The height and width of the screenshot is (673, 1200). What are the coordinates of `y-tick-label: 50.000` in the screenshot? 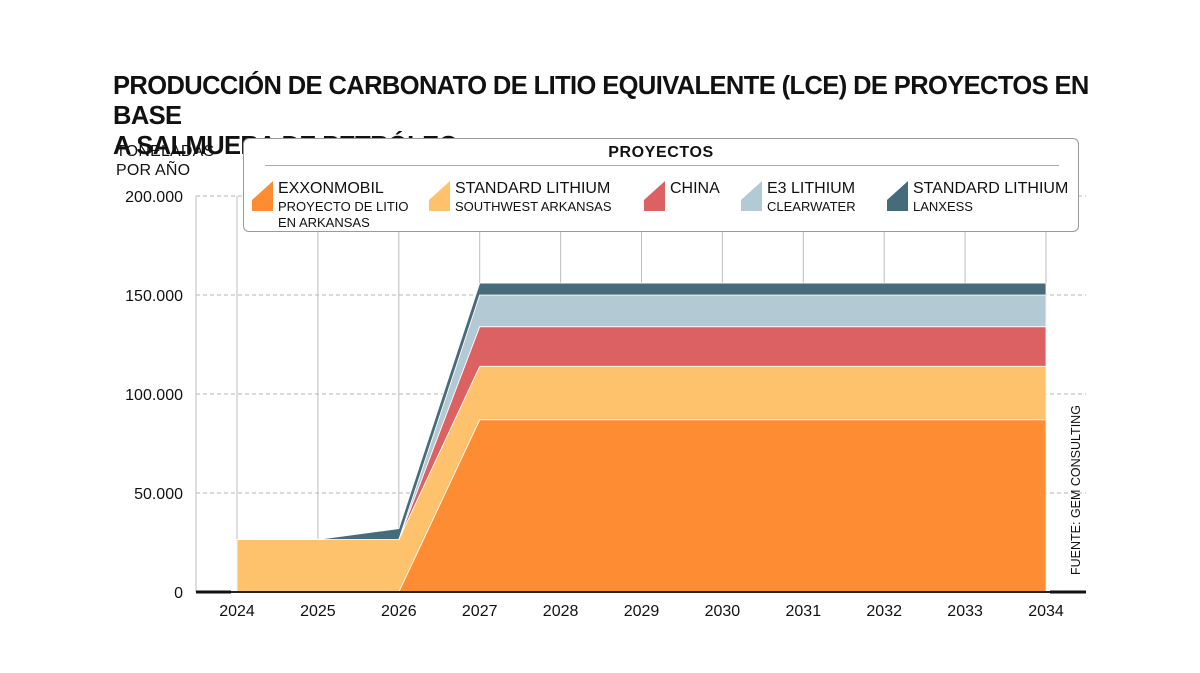 It's located at (158, 494).